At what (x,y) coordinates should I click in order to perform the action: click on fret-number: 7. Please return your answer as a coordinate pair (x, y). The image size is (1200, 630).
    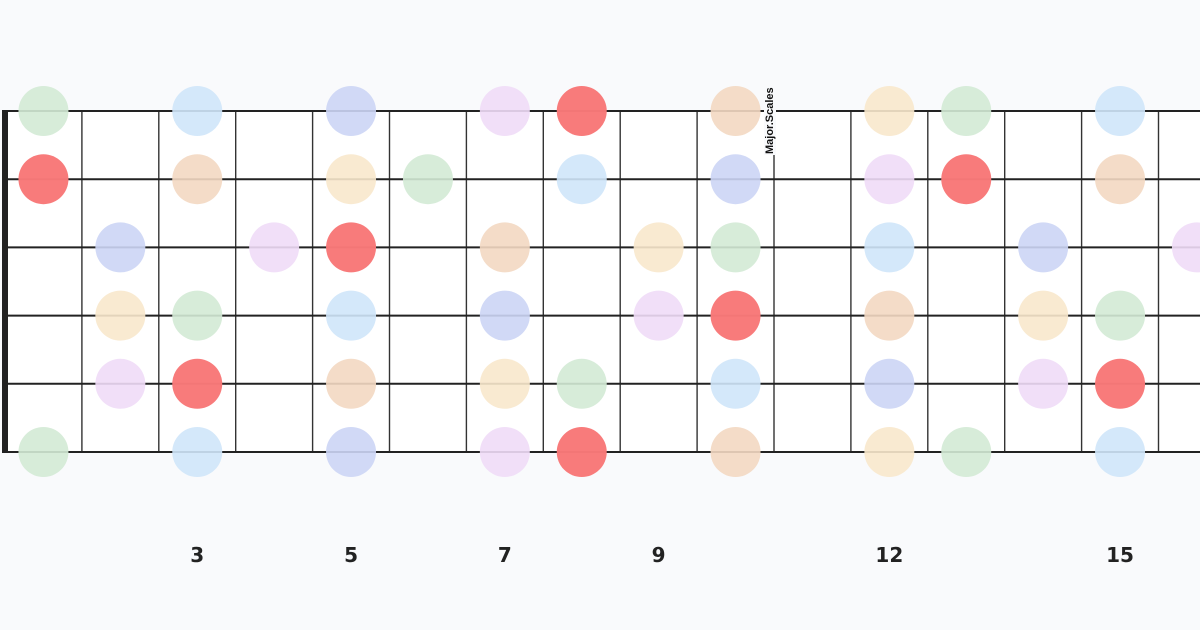
    Looking at the image, I should click on (504, 555).